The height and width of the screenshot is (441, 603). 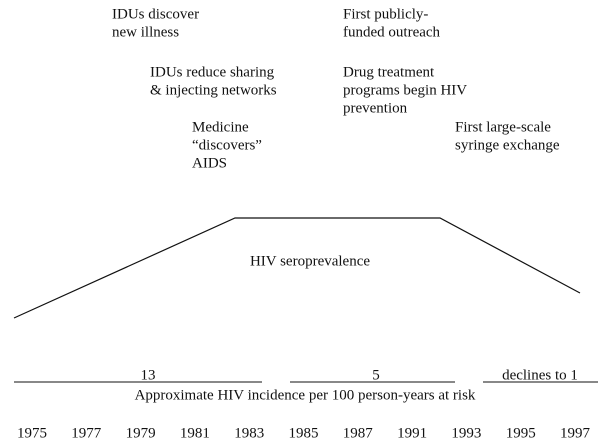 I want to click on annotation-line: IDUs discover, so click(x=155, y=14).